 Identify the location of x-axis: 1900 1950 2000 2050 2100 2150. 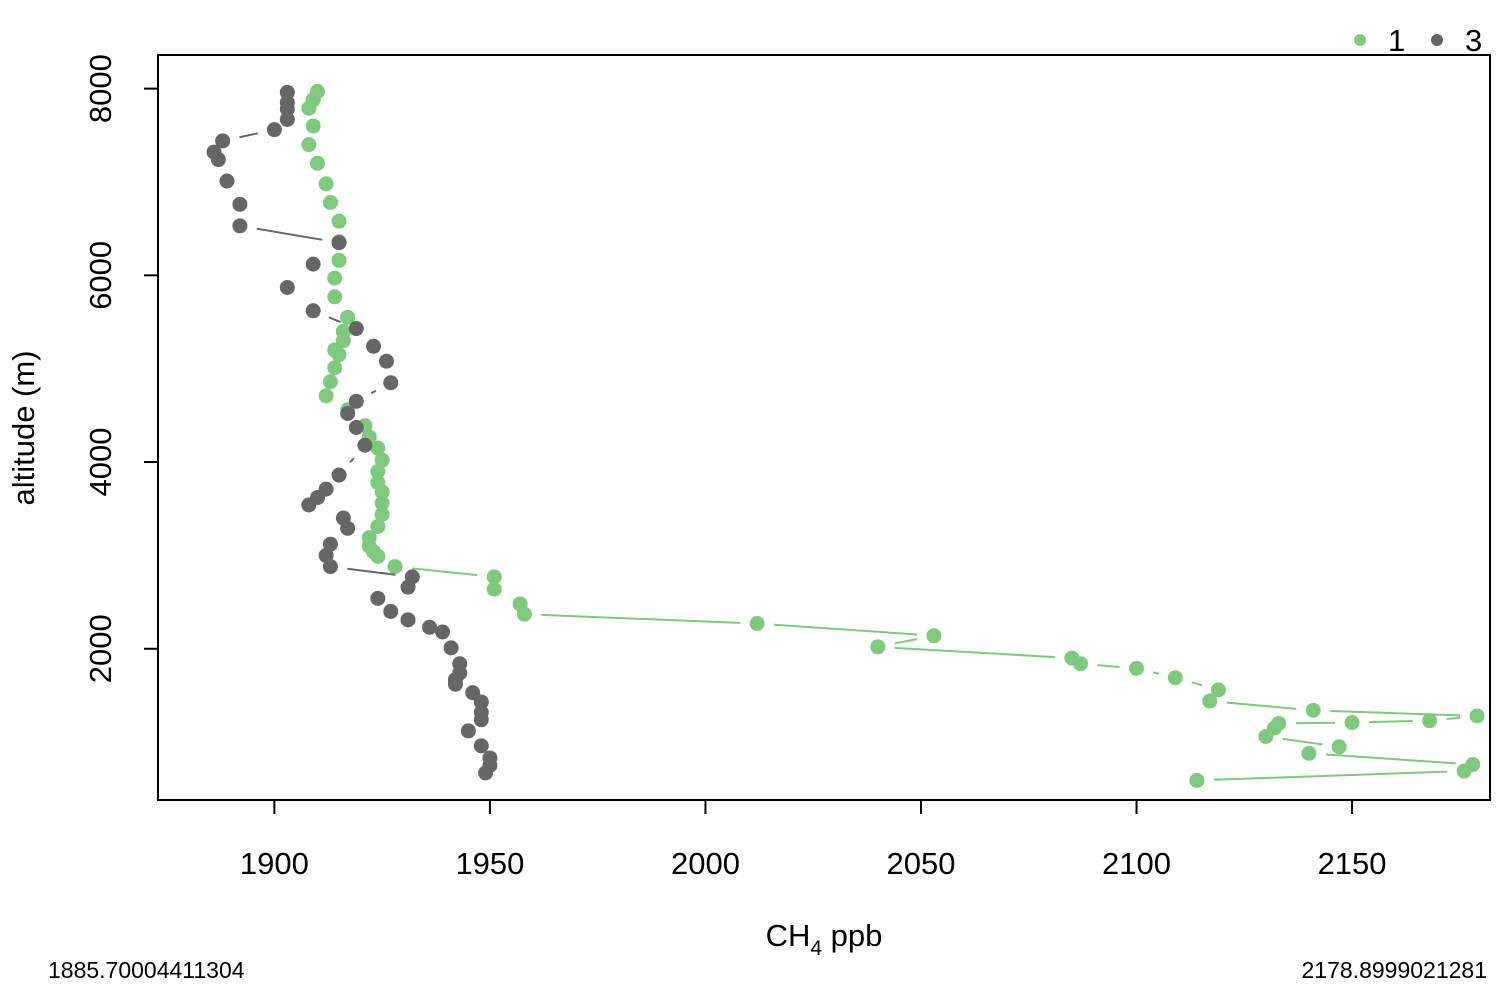
(813, 840).